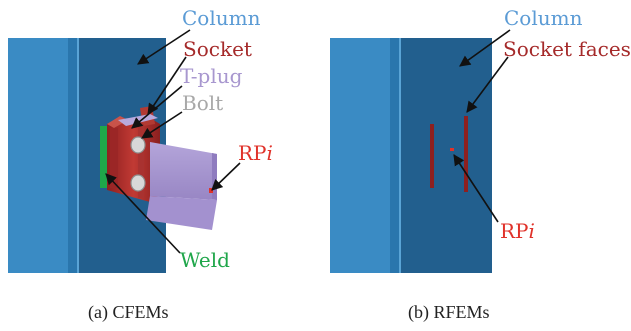 This screenshot has width=631, height=331. I want to click on rp-b-prefix: RP, so click(514, 231).